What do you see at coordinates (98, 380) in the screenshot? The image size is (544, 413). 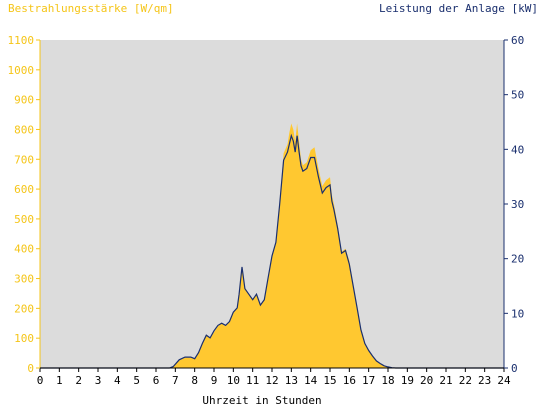 I see `x-tick-label: 3` at bounding box center [98, 380].